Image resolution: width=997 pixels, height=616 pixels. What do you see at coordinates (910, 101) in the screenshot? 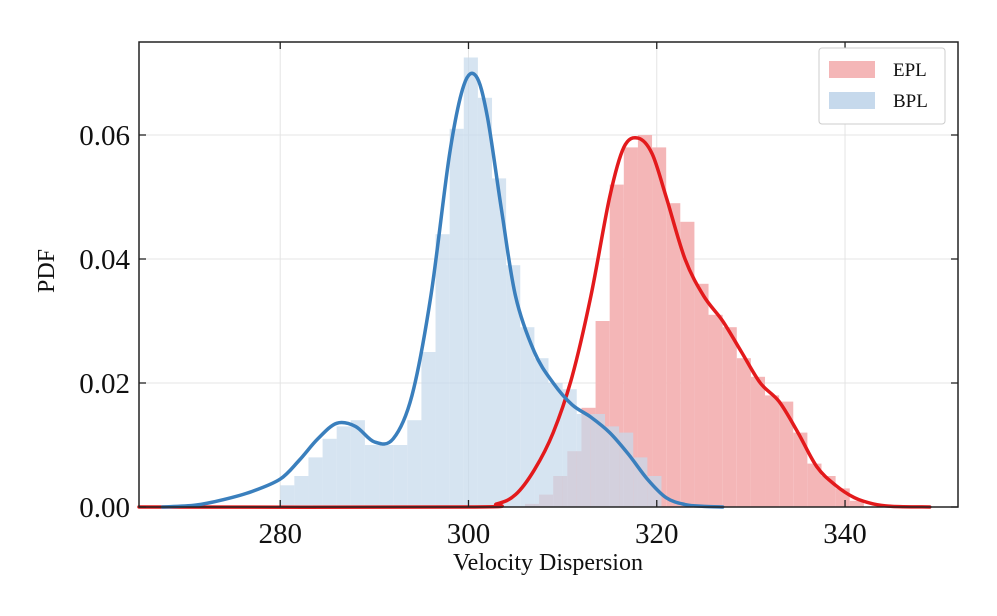
I see `legend-label-bpl: BPL` at bounding box center [910, 101].